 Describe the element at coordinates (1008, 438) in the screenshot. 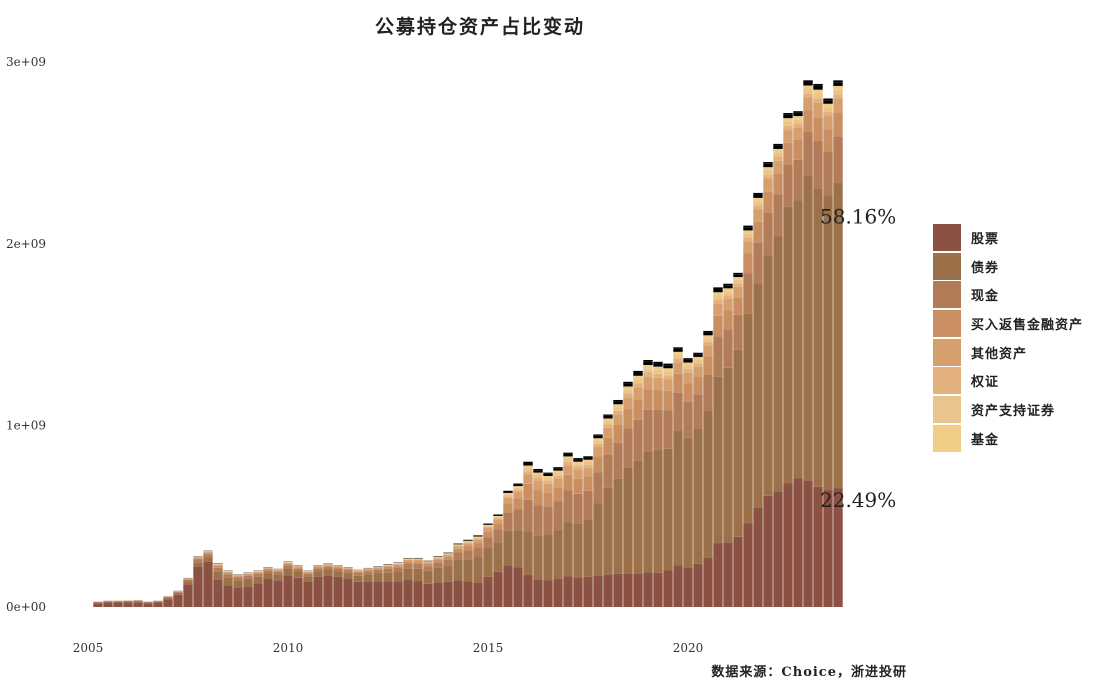

I see `legend-item: 基金` at that location.